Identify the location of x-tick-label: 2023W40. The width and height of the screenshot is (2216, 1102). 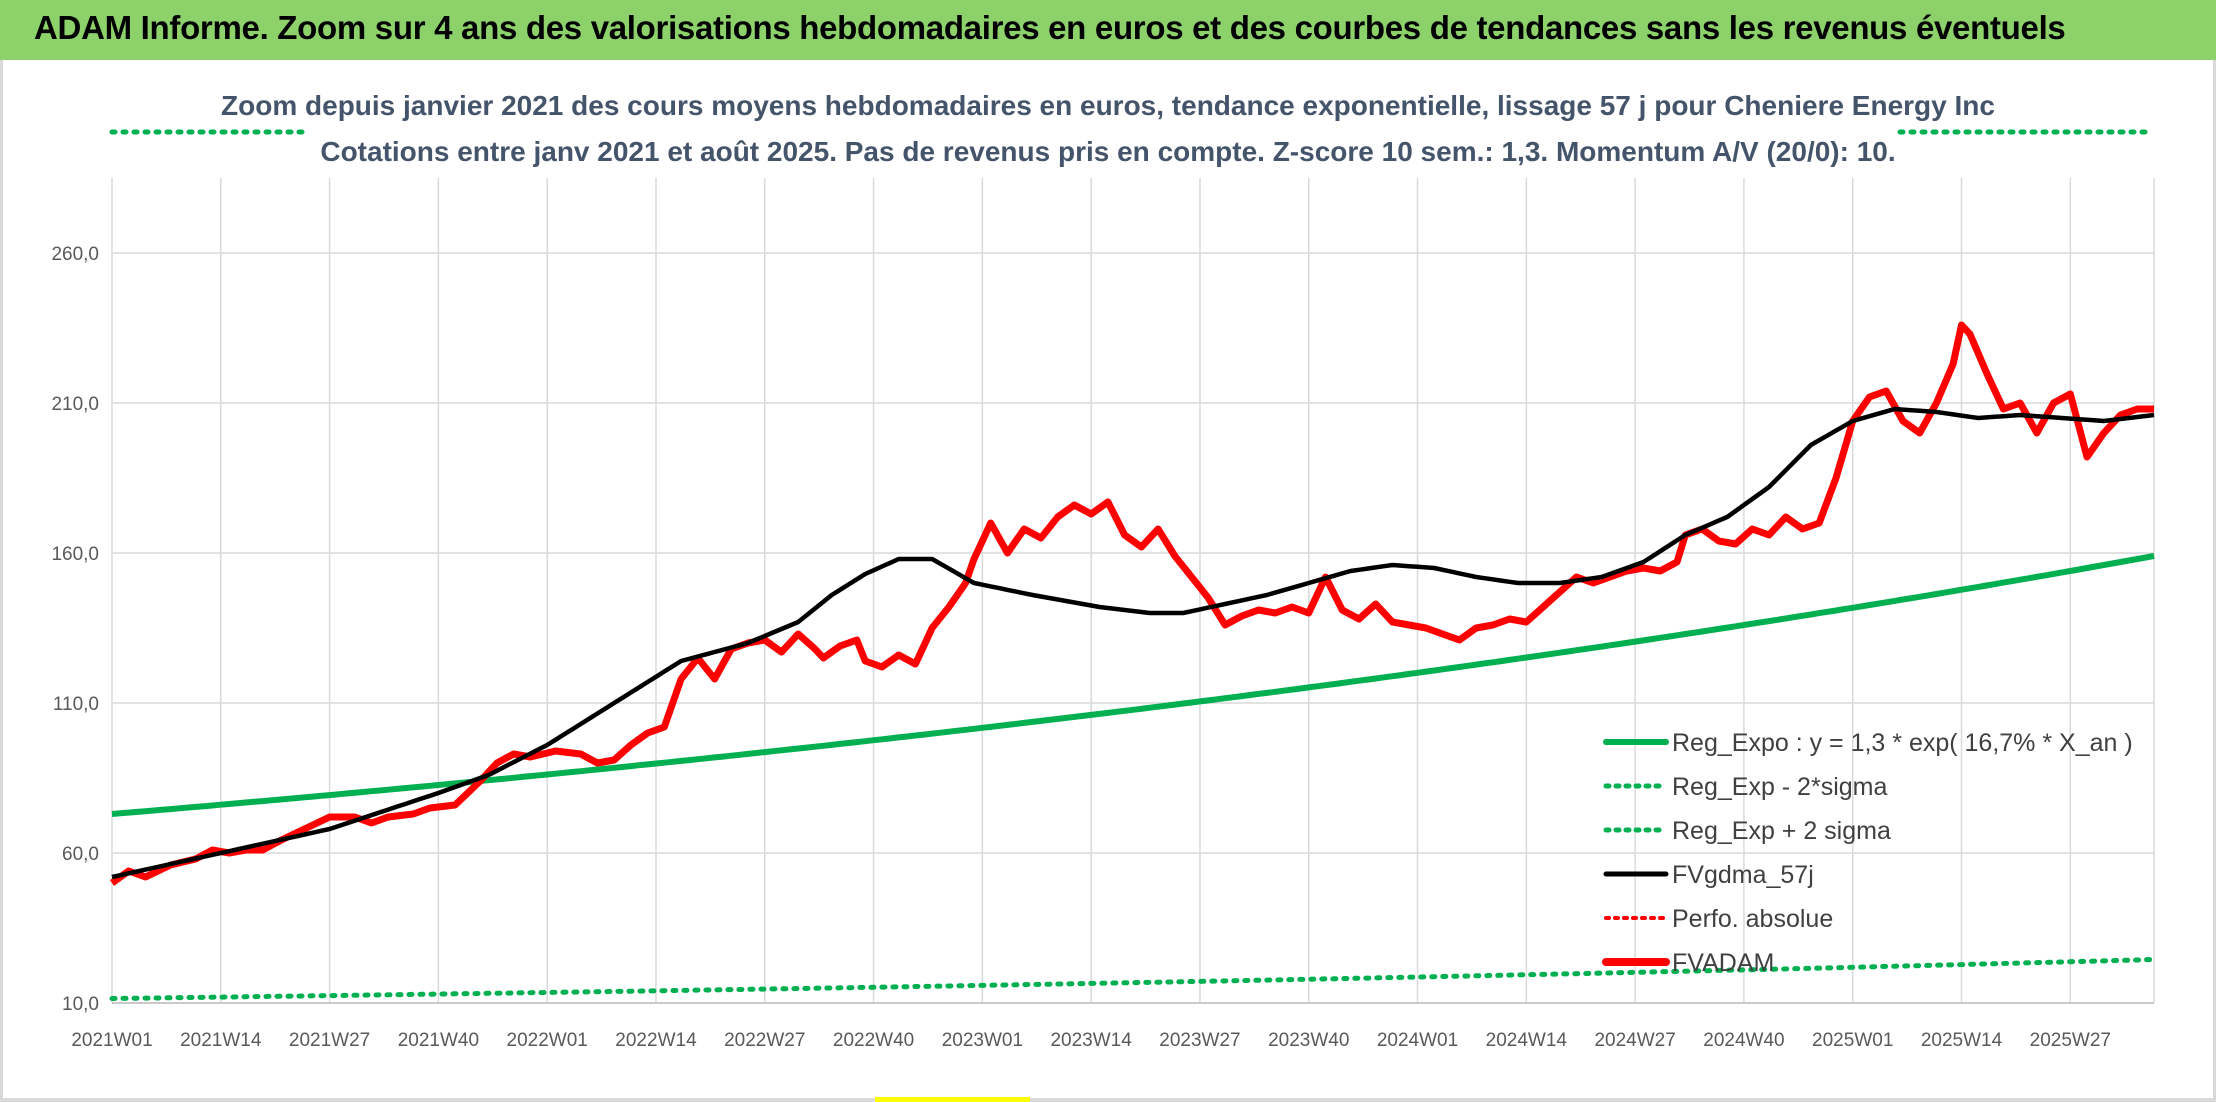
(1308, 1040).